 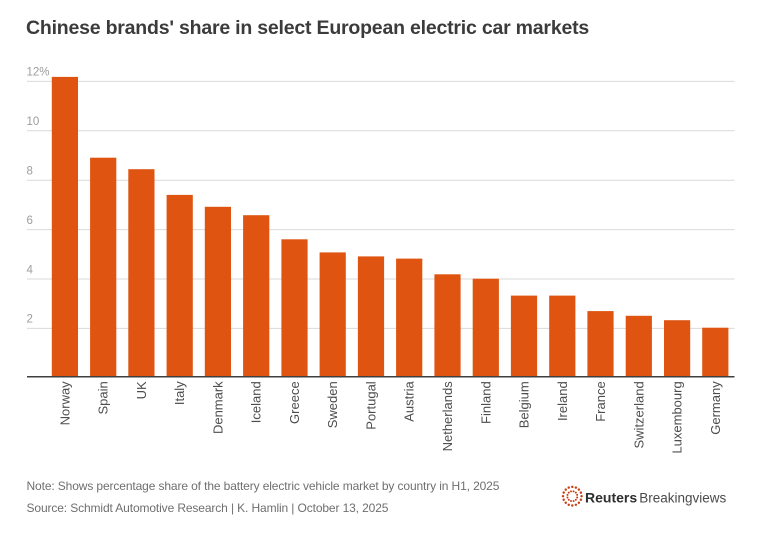 What do you see at coordinates (64, 403) in the screenshot?
I see `svg-text: Norway` at bounding box center [64, 403].